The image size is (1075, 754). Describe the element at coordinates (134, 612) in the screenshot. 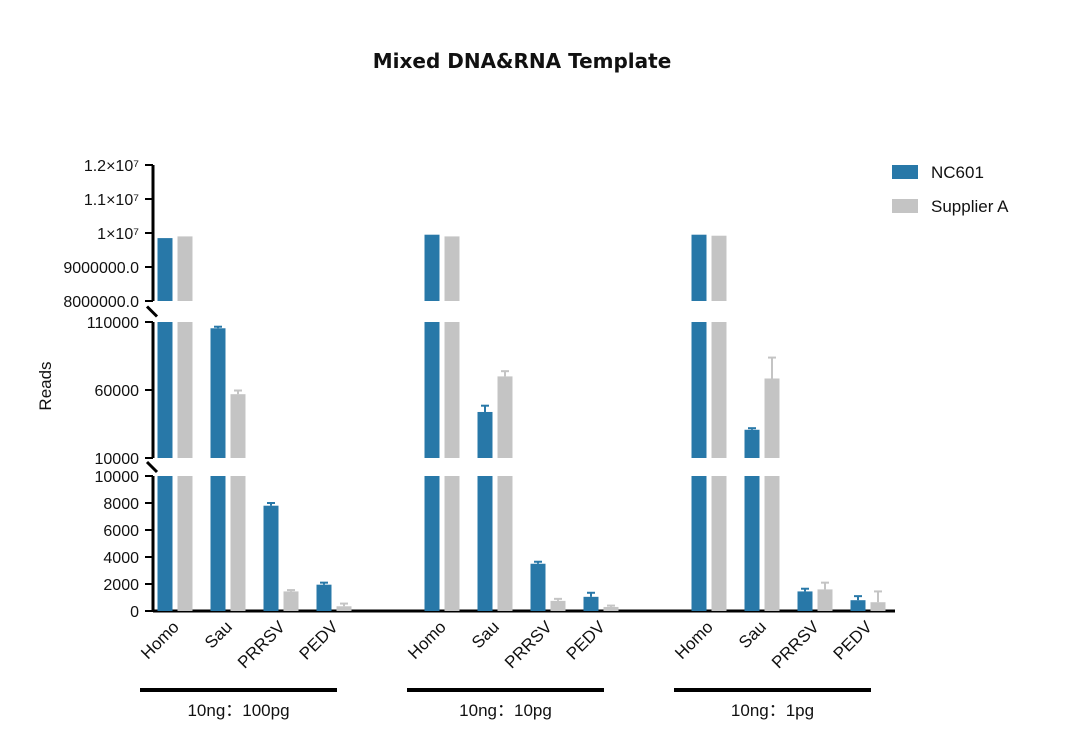

I see `y-tick-label: 0` at that location.